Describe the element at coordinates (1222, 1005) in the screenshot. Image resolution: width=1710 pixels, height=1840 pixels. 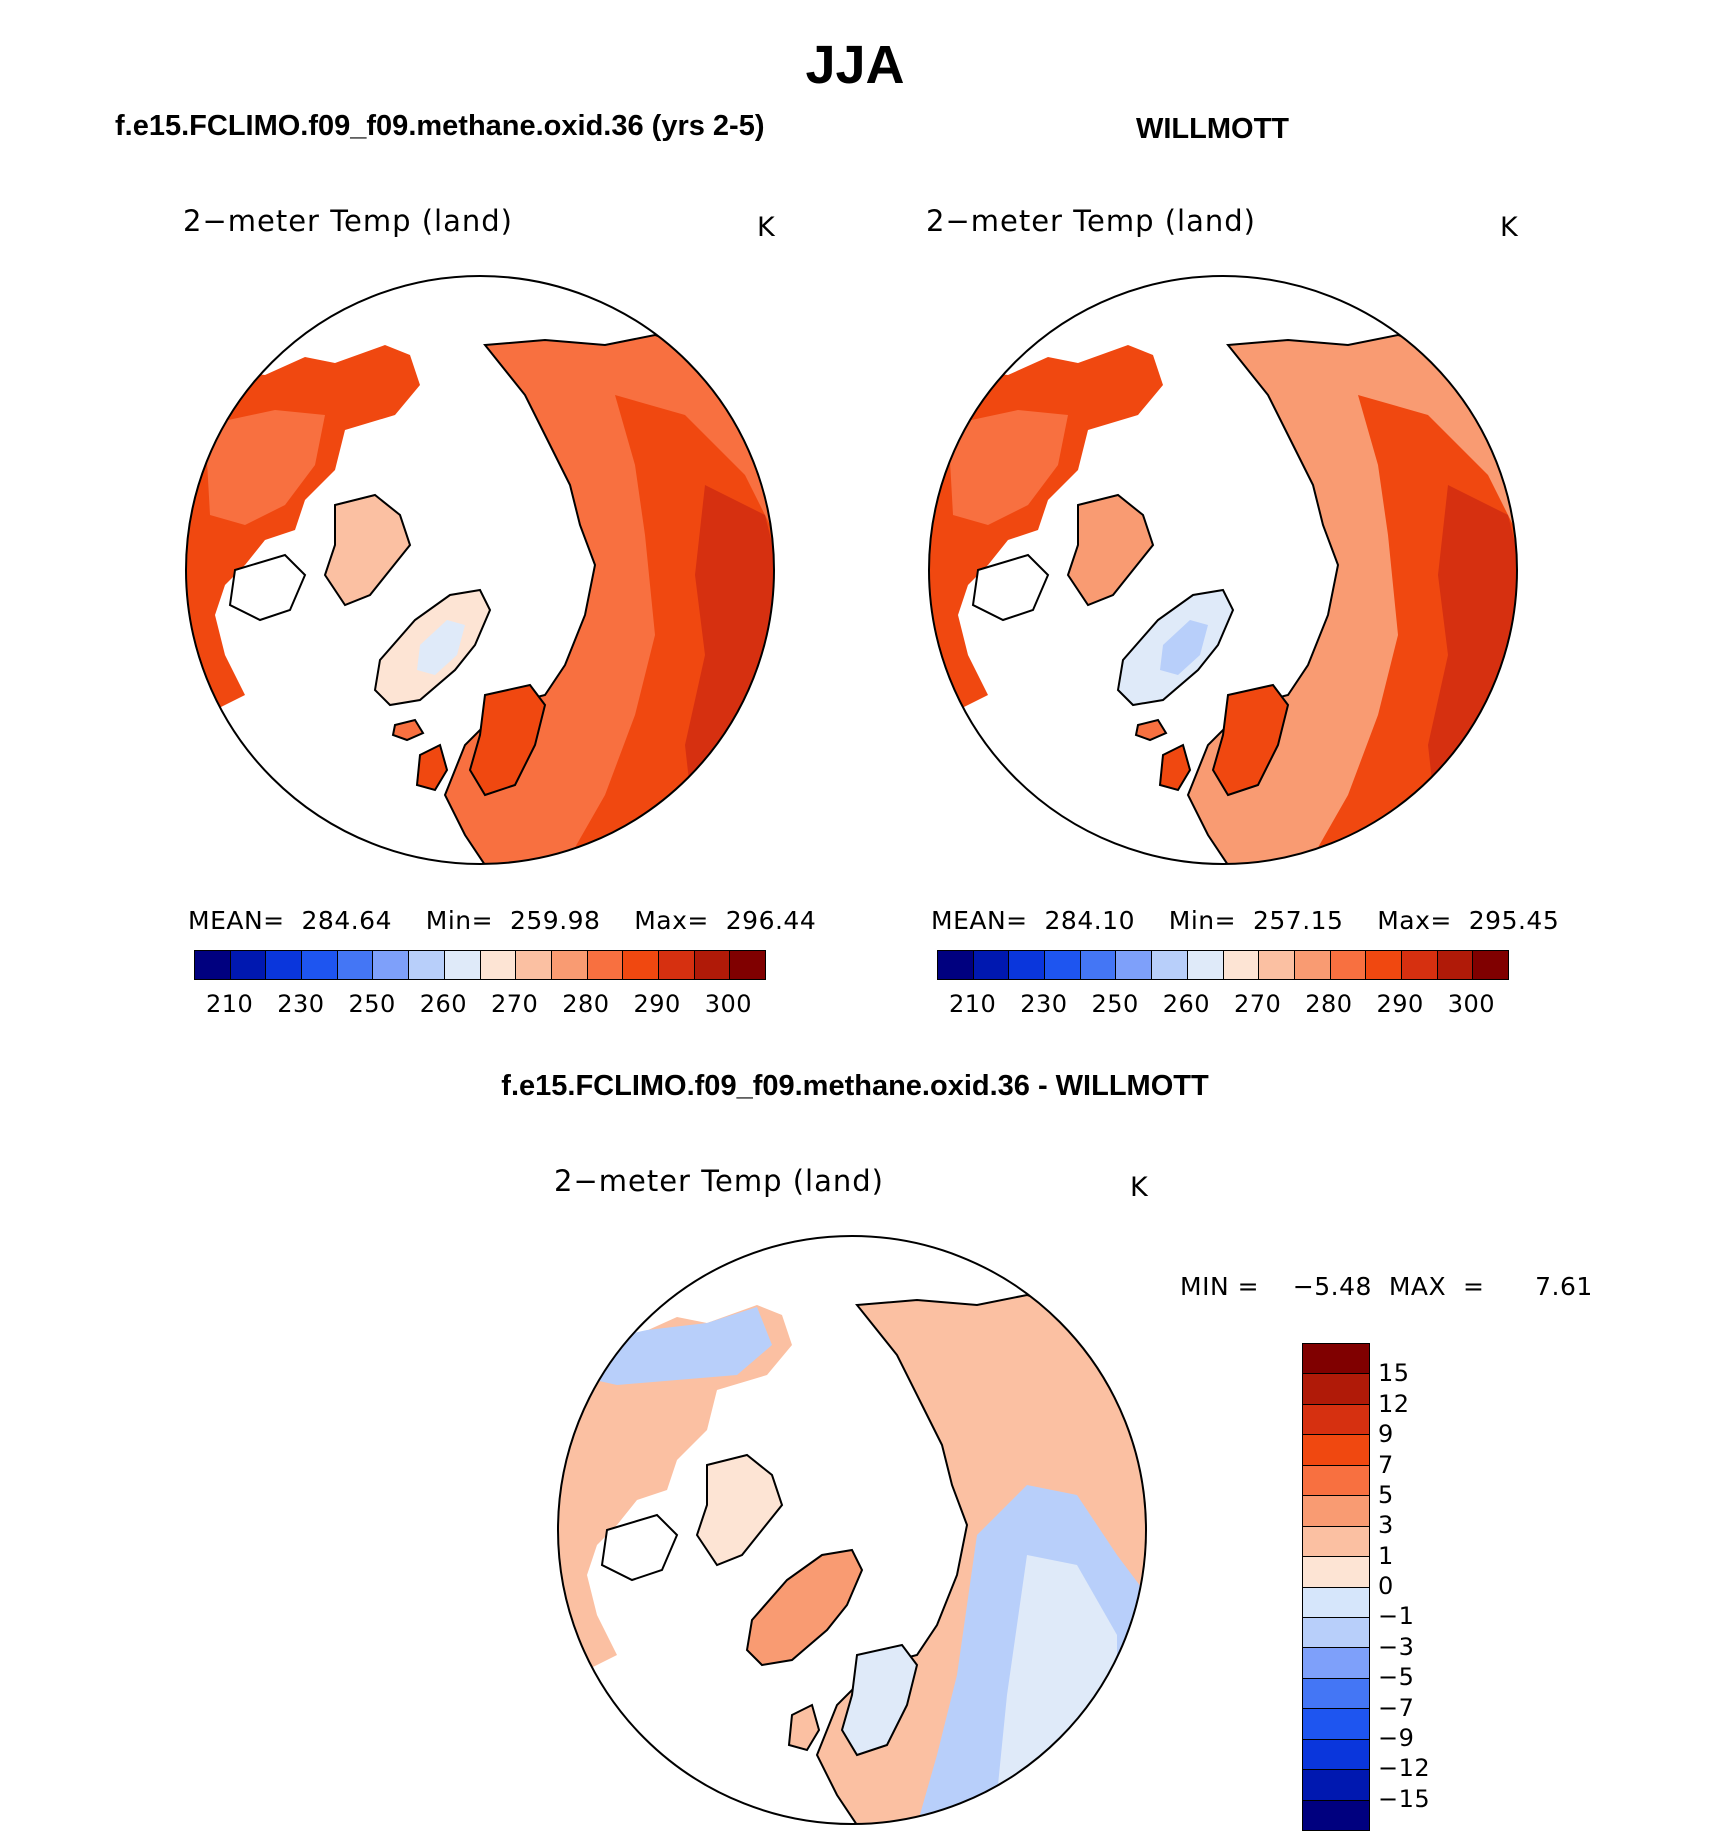
I see `panel-obs-colorbar-labels: 210 230 250 260 270 280 290 300` at that location.